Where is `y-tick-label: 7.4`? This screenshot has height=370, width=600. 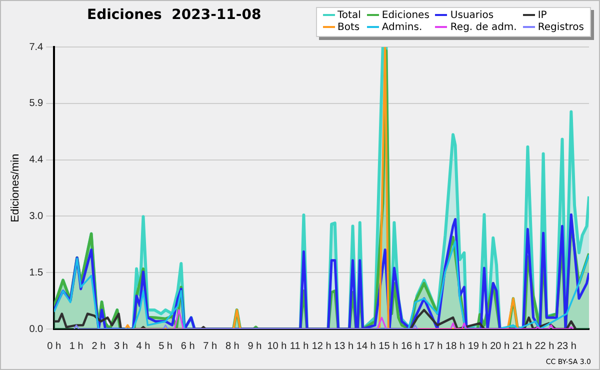 y-tick-label: 7.4 is located at coordinates (36, 47).